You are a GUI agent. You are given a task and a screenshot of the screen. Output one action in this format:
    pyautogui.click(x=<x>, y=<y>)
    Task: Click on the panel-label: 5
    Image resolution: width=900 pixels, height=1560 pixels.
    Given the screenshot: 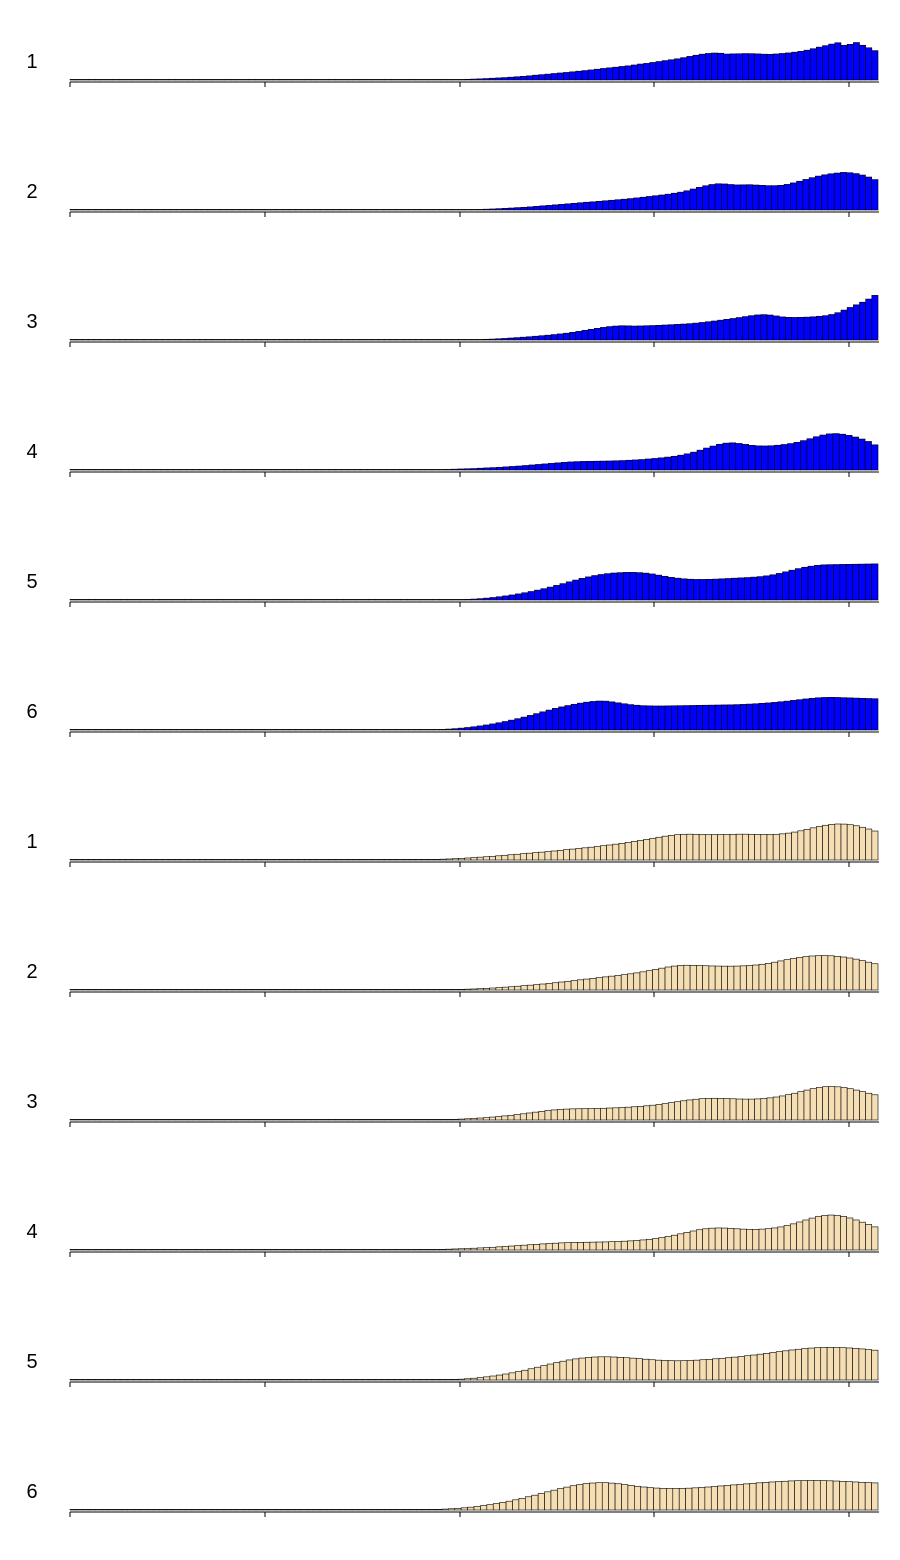 What is the action you would take?
    pyautogui.click(x=31, y=582)
    